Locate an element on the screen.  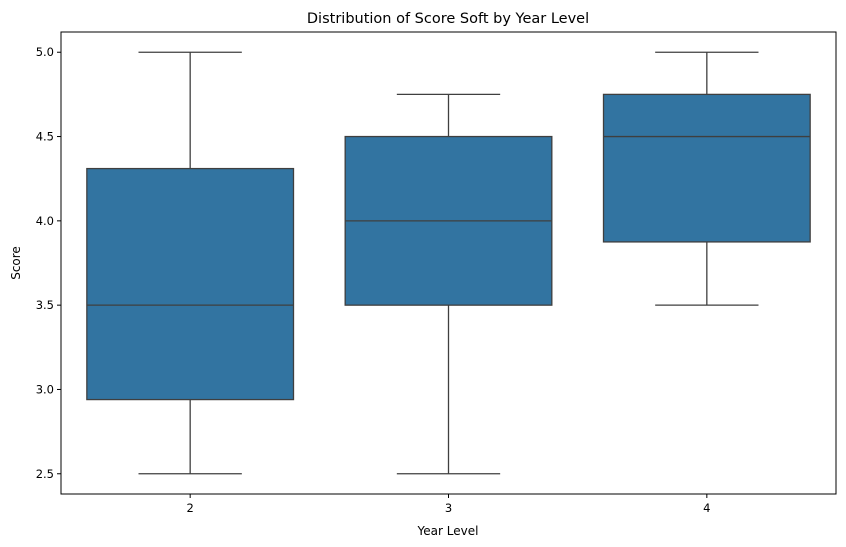
x-tick-label: 2 is located at coordinates (190, 508).